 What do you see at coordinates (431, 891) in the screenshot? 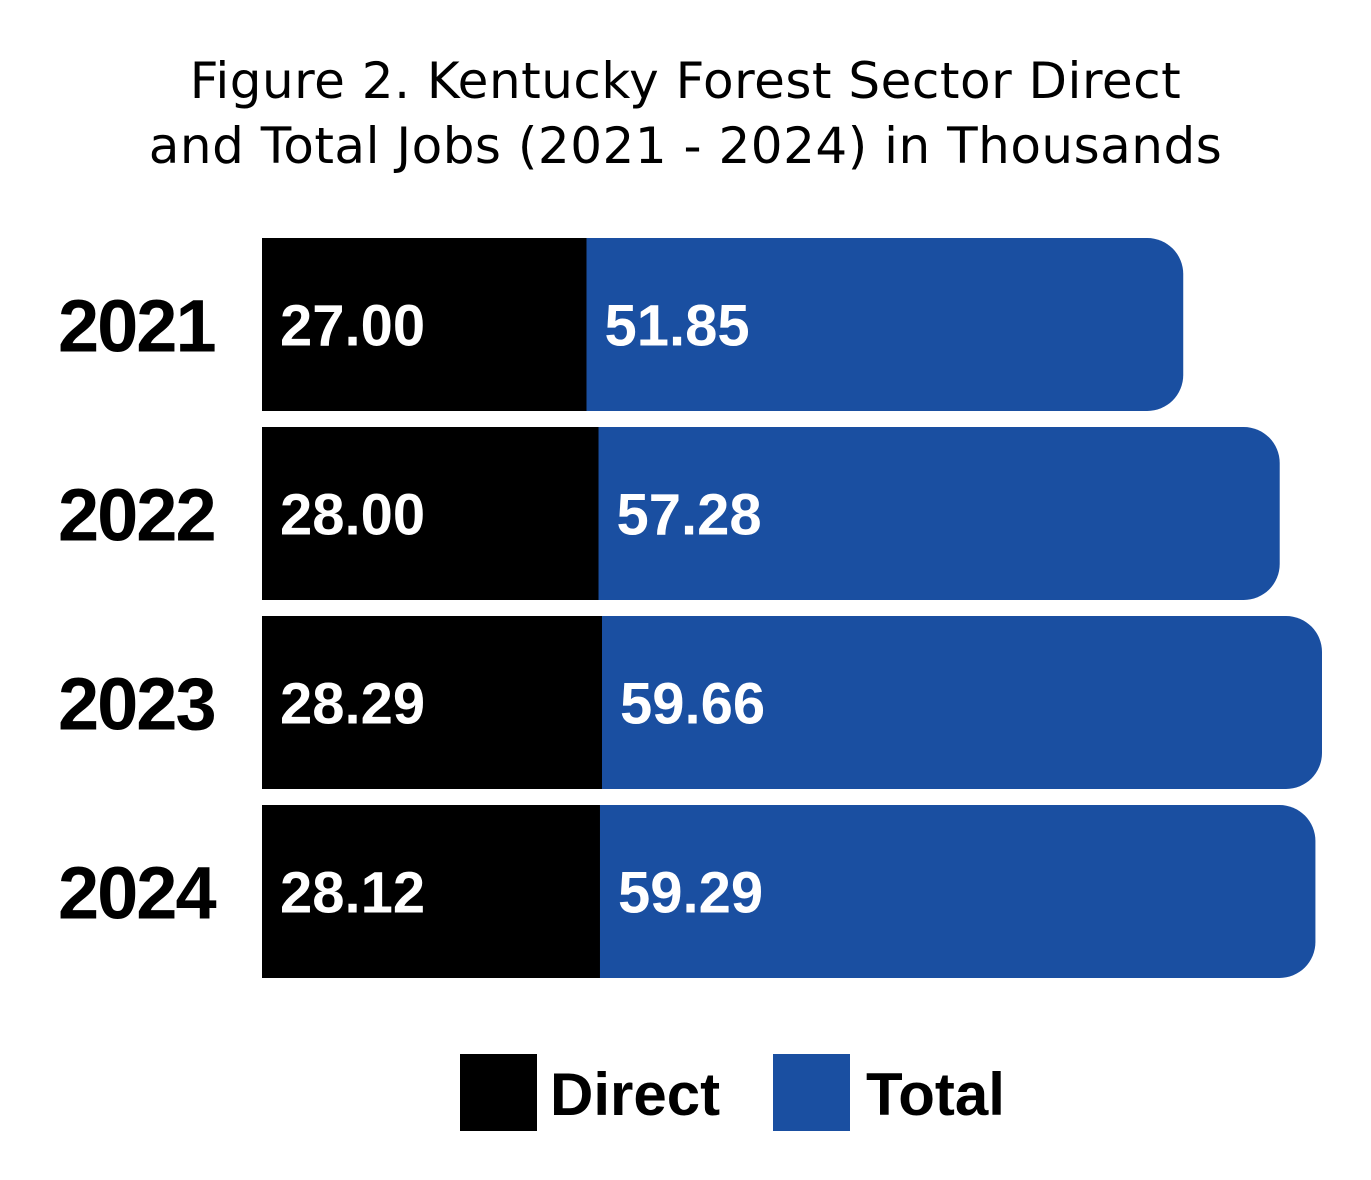
I see `direct-bar-2024` at bounding box center [431, 891].